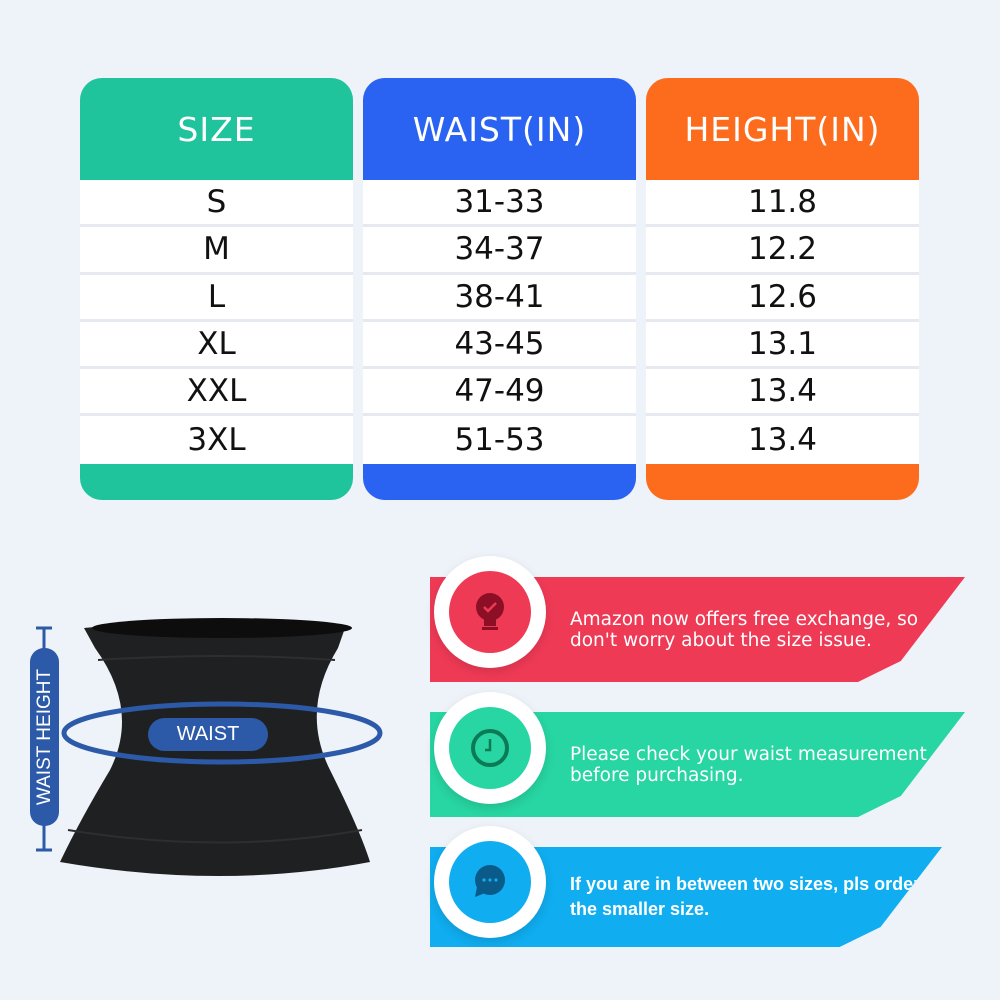 This screenshot has height=1000, width=1000. Describe the element at coordinates (216, 393) in the screenshot. I see `size-cell: XXL` at that location.